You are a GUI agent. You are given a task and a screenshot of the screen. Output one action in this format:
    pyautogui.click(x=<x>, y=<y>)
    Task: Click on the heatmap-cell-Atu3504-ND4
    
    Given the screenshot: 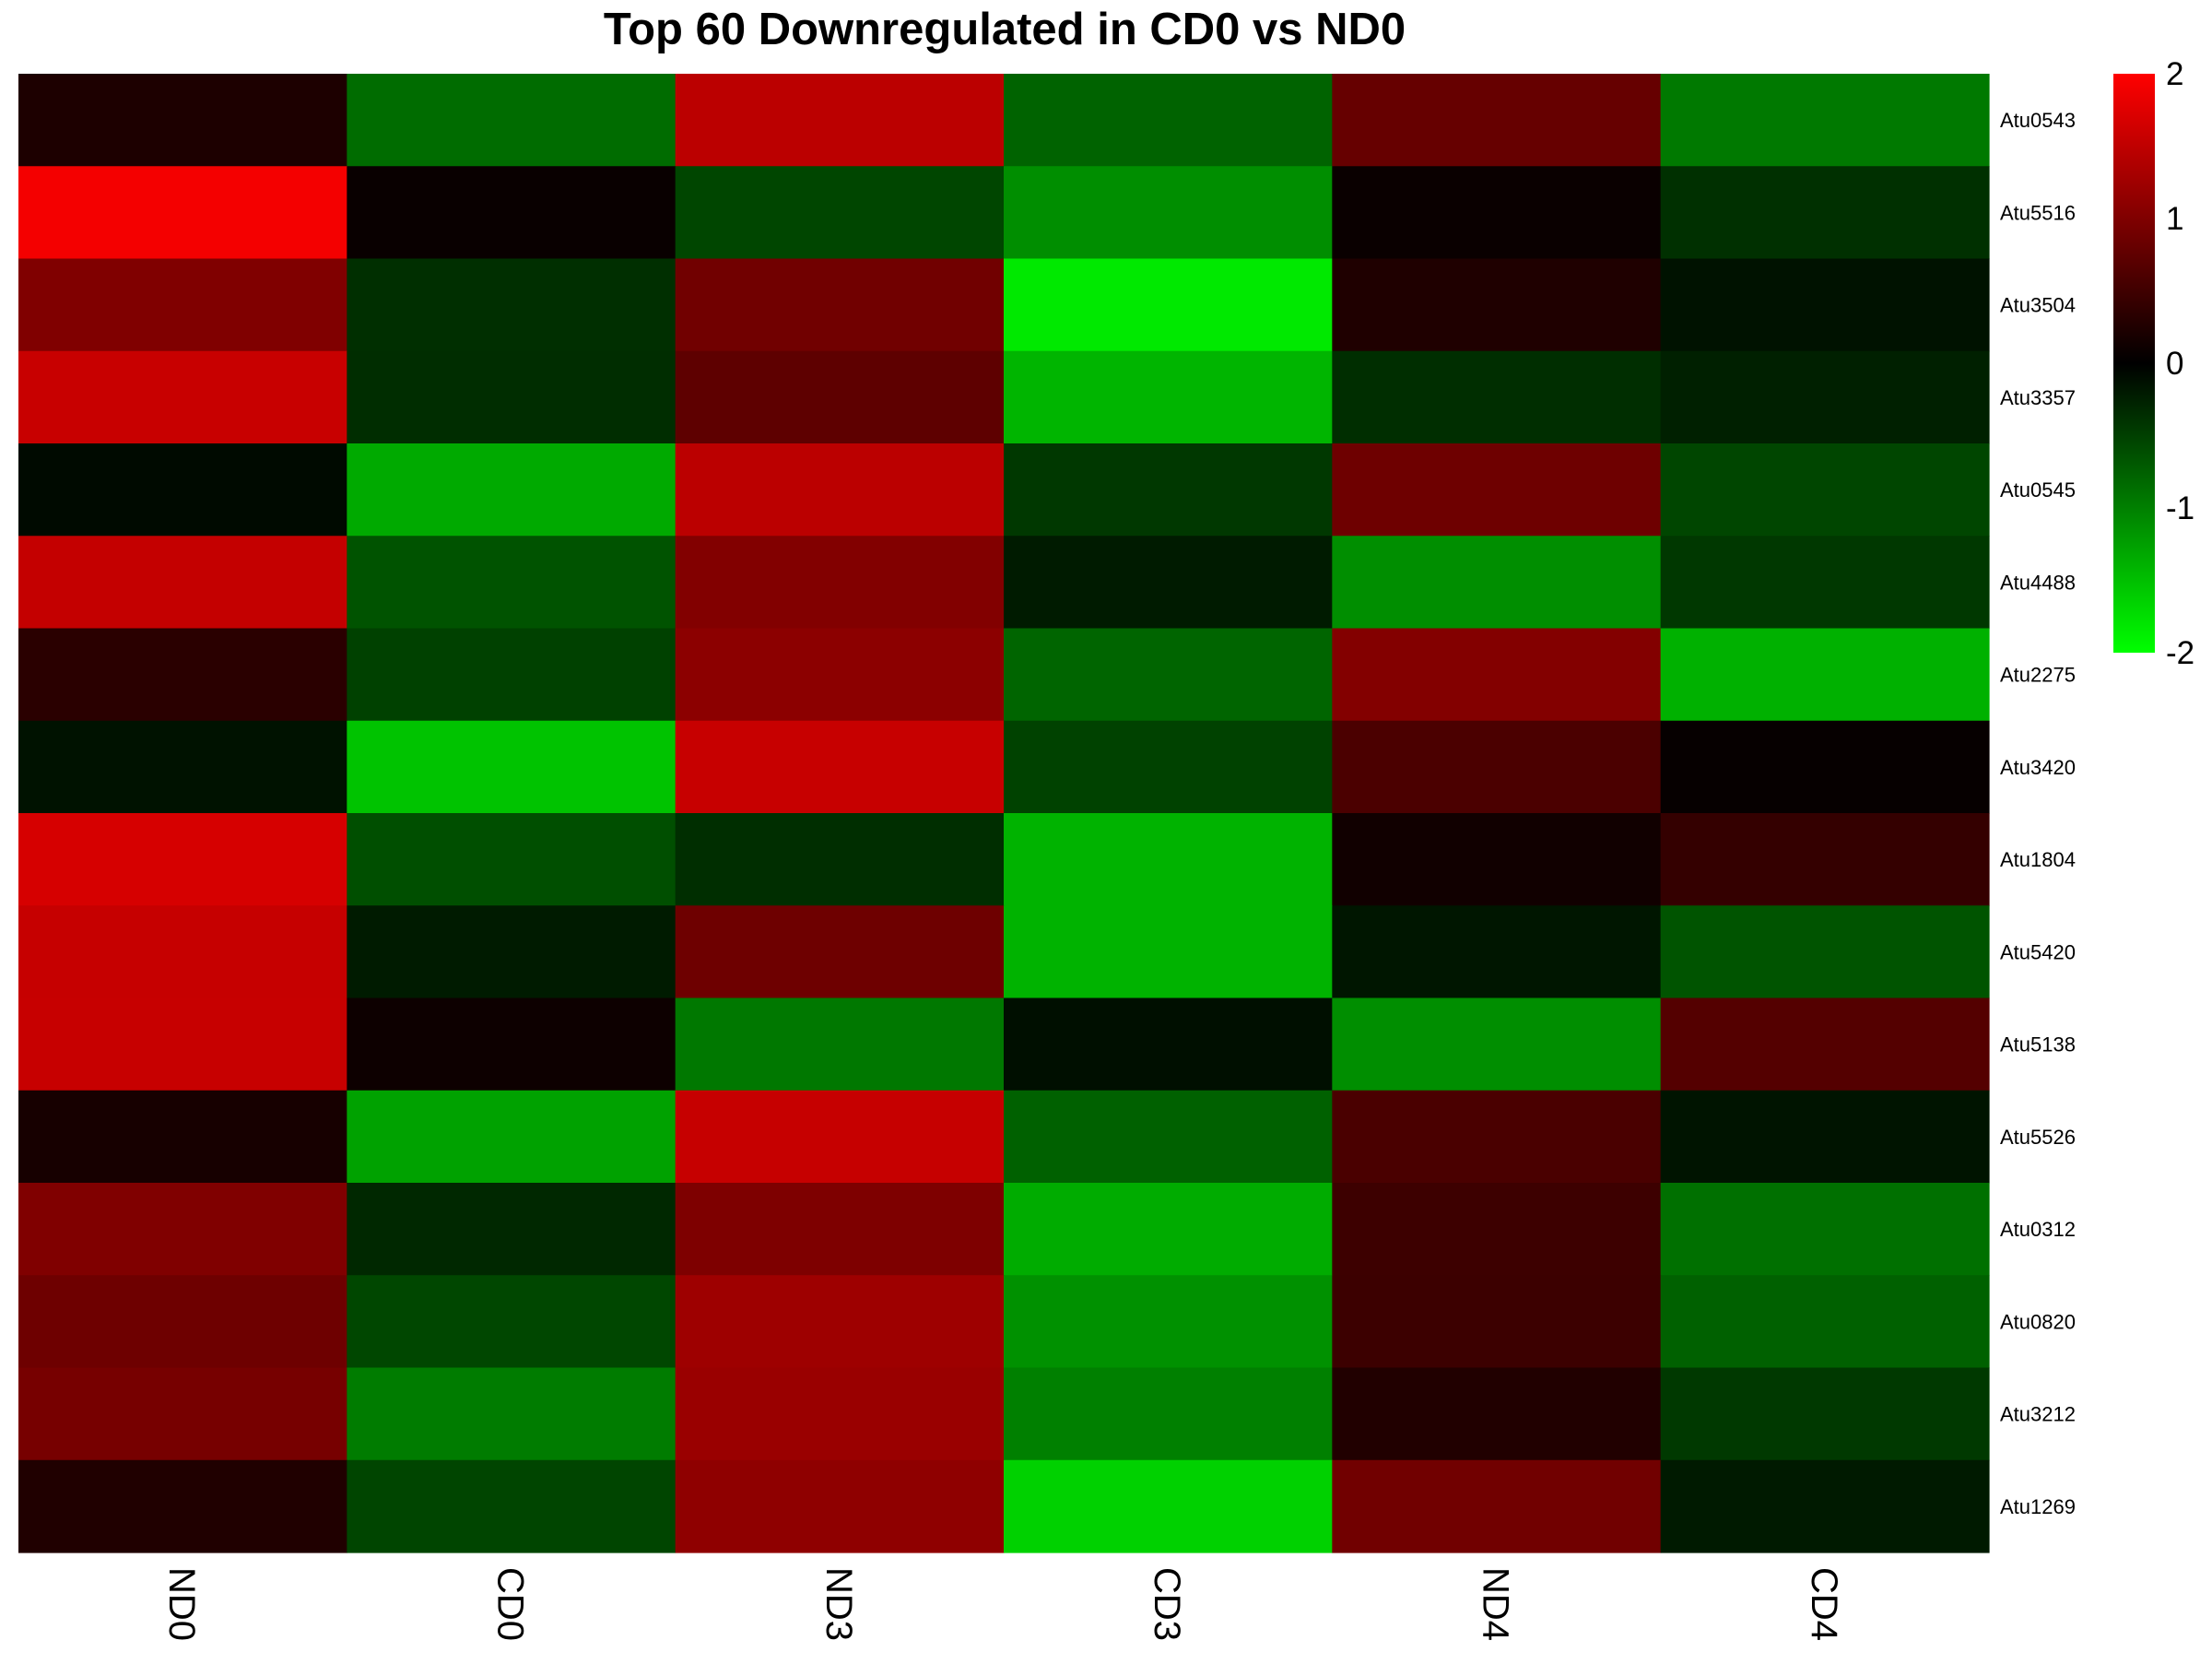 What is the action you would take?
    pyautogui.click(x=1497, y=305)
    